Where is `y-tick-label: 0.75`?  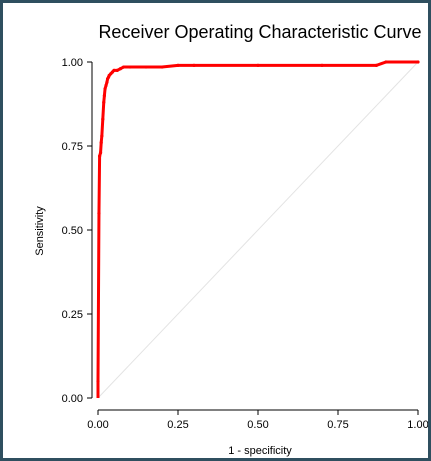
y-tick-label: 0.75 is located at coordinates (72, 147).